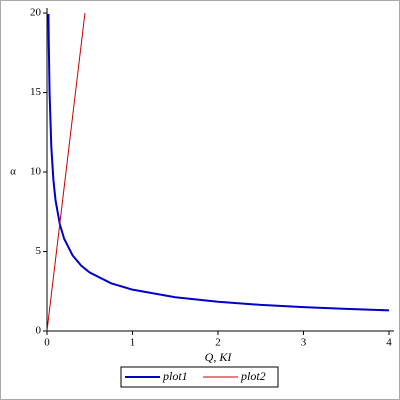 The image size is (400, 400). Describe the element at coordinates (219, 357) in the screenshot. I see `x-axis-label: Q, KI` at that location.